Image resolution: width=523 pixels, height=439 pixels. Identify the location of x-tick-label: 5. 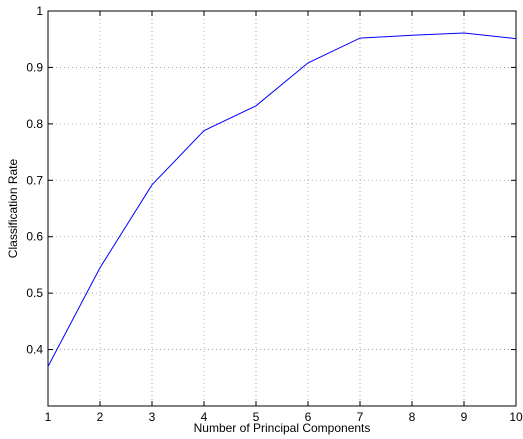
(256, 417).